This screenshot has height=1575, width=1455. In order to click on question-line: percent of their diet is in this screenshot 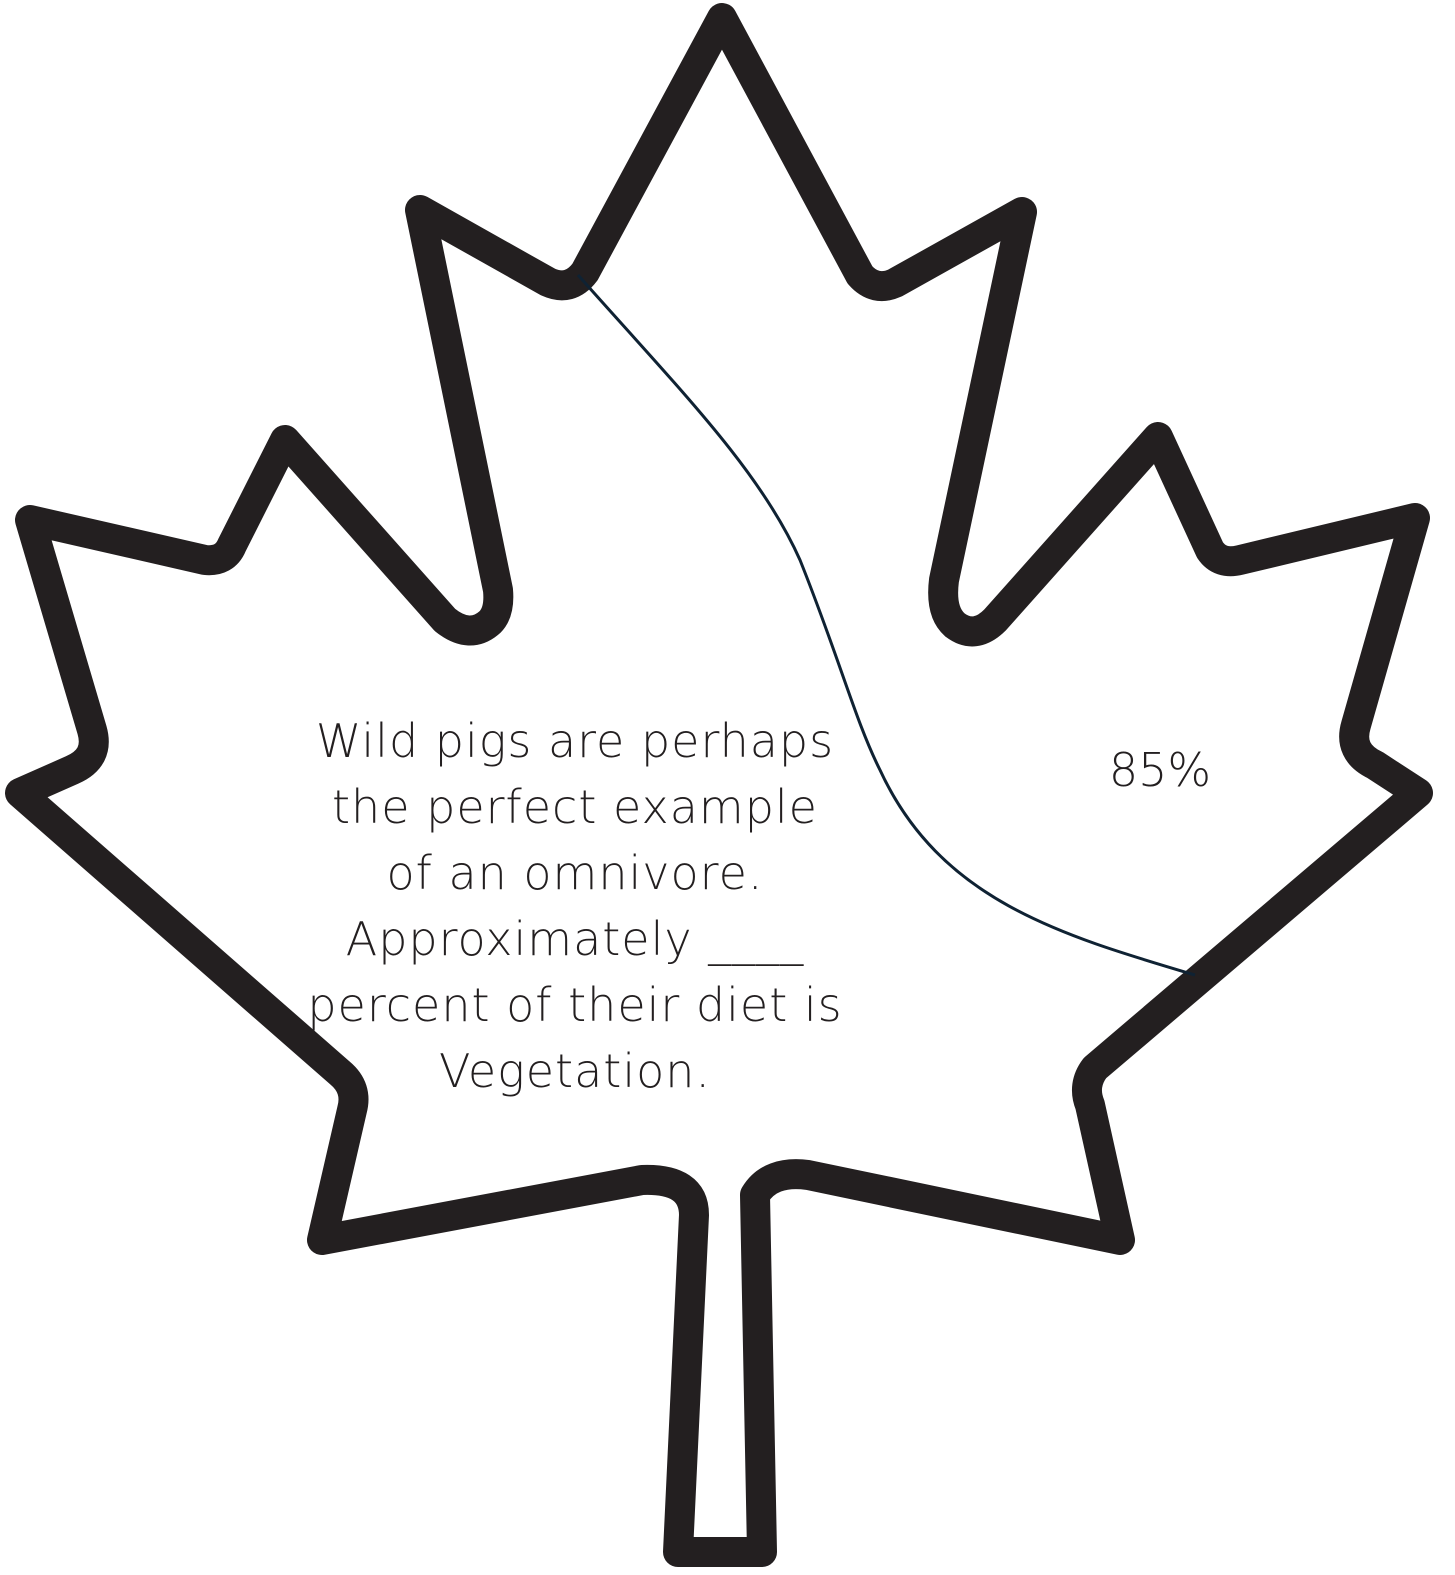, I will do `click(575, 1005)`.